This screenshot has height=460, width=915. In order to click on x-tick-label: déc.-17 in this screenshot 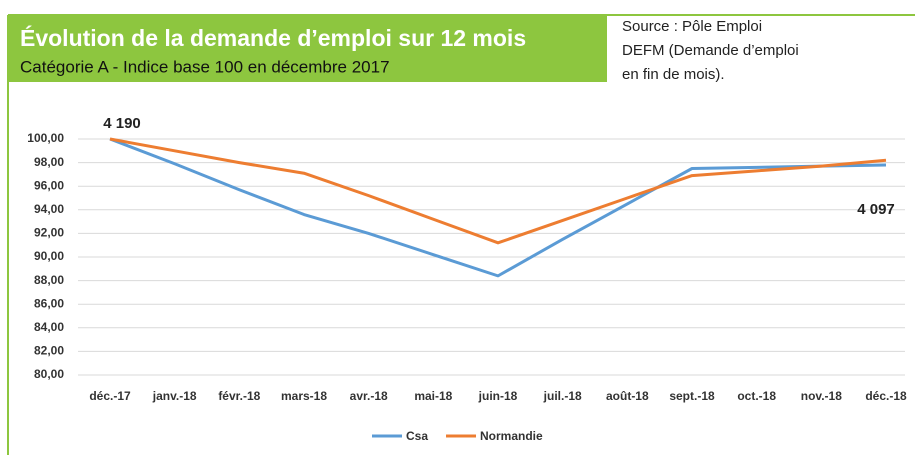, I will do `click(110, 396)`.